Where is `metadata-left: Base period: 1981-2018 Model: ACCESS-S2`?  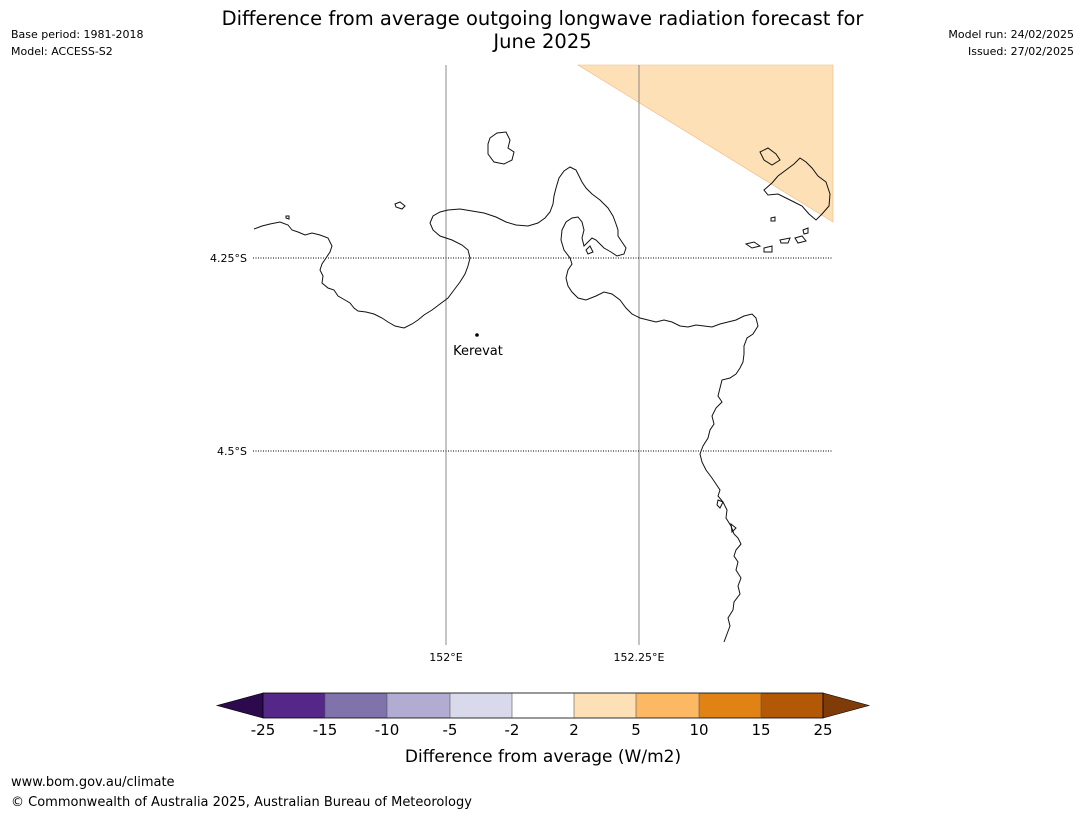 metadata-left: Base period: 1981-2018 Model: ACCESS-S2 is located at coordinates (77, 43).